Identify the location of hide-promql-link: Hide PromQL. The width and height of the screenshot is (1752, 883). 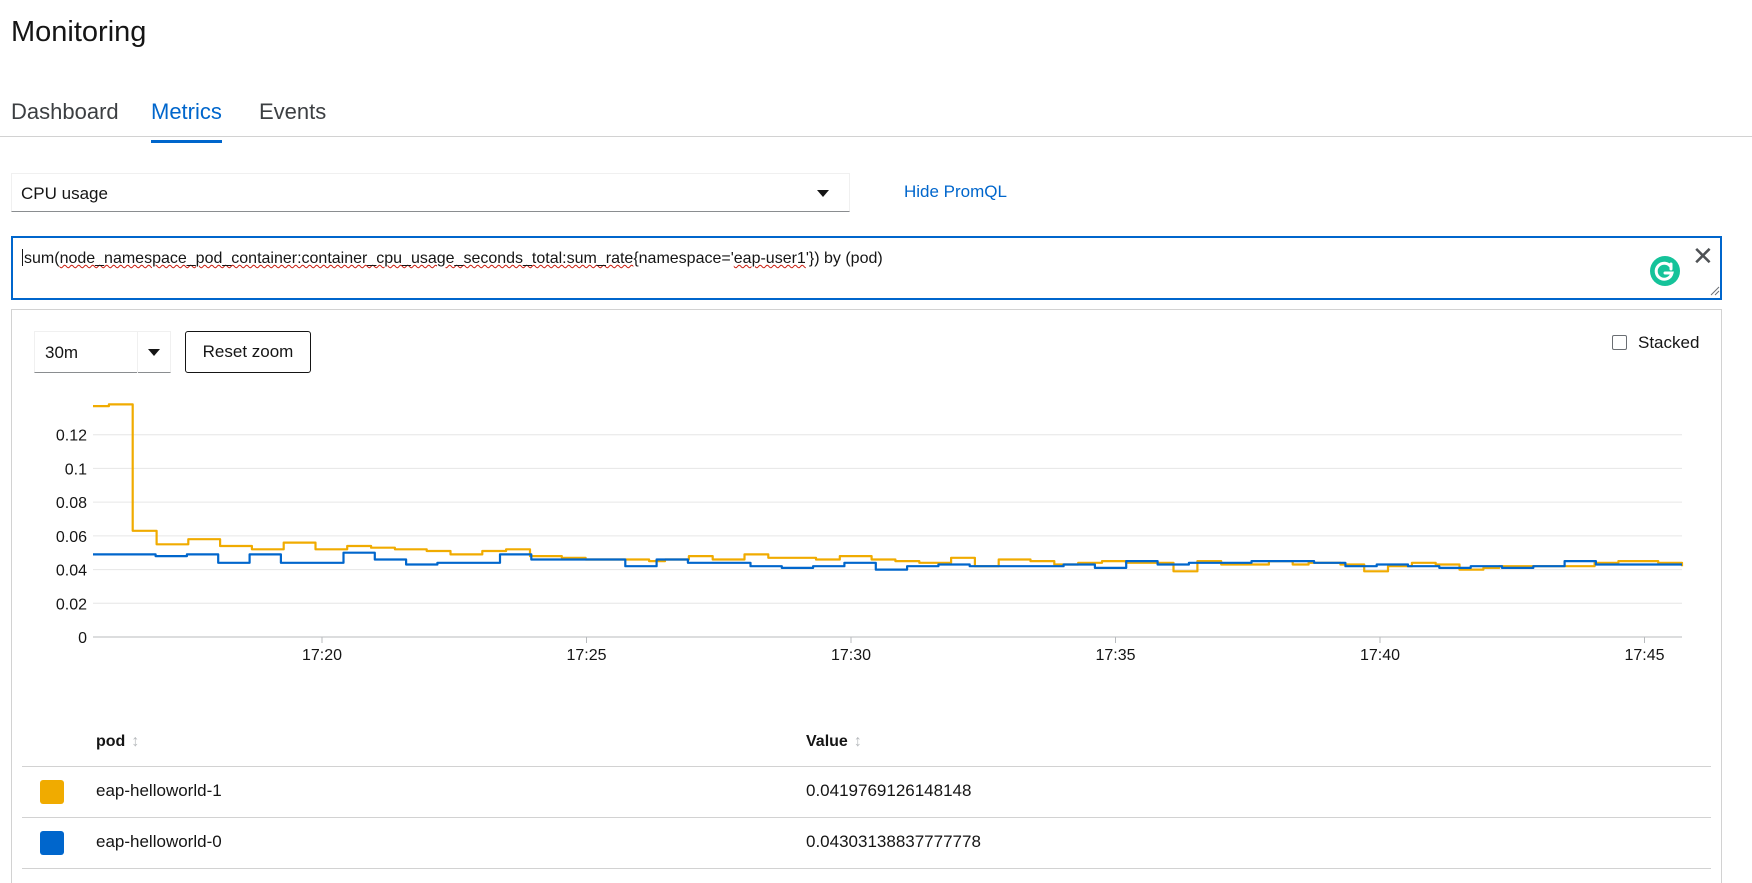
(955, 191).